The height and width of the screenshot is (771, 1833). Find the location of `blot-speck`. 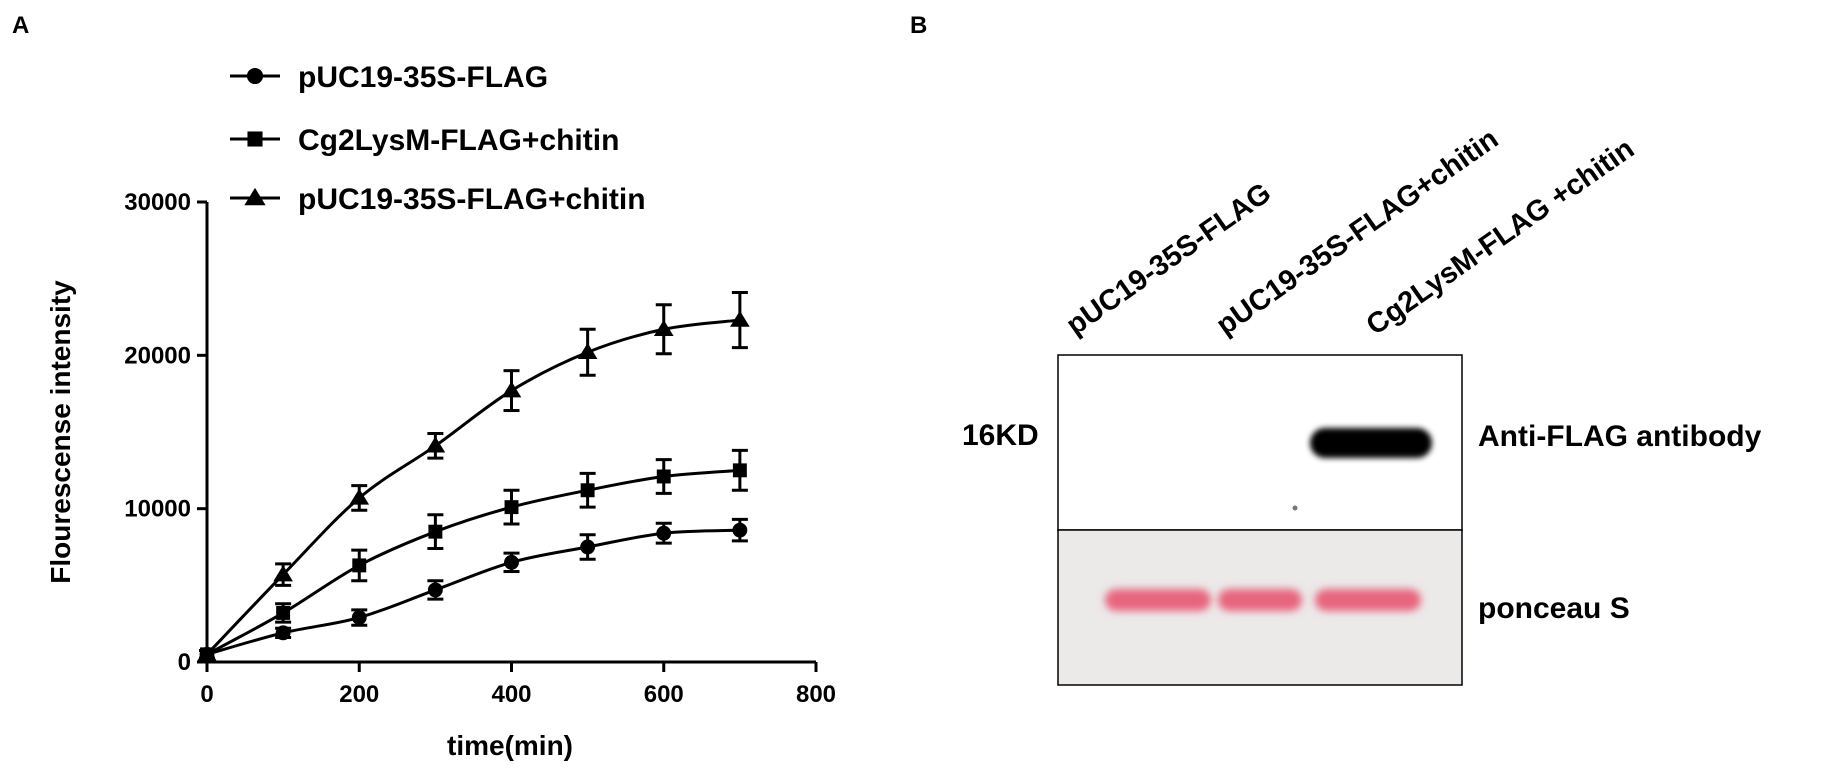

blot-speck is located at coordinates (1295, 508).